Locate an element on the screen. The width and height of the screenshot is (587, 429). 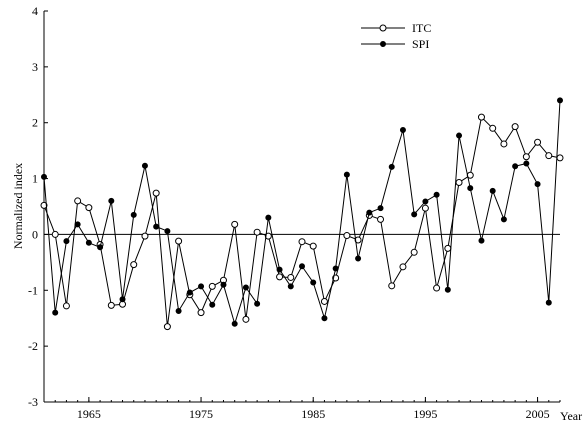
y-tick-label: -1 is located at coordinates (33, 290).